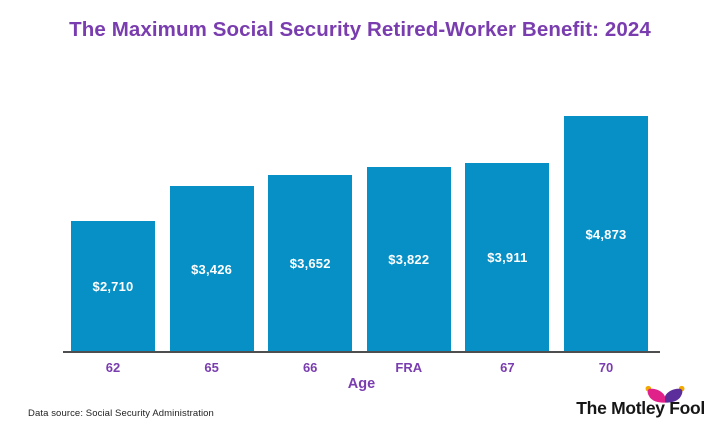 This screenshot has width=720, height=439. What do you see at coordinates (310, 367) in the screenshot?
I see `x-tick-label: 66` at bounding box center [310, 367].